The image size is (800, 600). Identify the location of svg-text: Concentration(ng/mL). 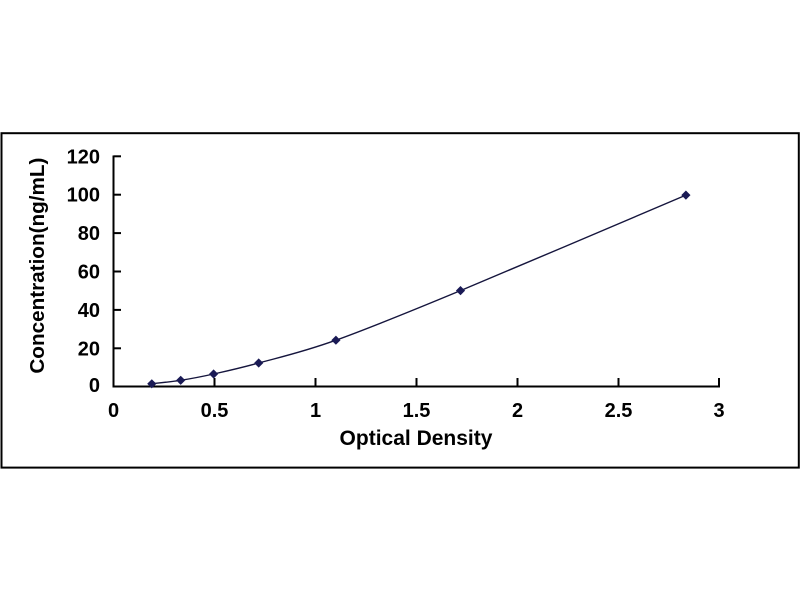
(37, 266).